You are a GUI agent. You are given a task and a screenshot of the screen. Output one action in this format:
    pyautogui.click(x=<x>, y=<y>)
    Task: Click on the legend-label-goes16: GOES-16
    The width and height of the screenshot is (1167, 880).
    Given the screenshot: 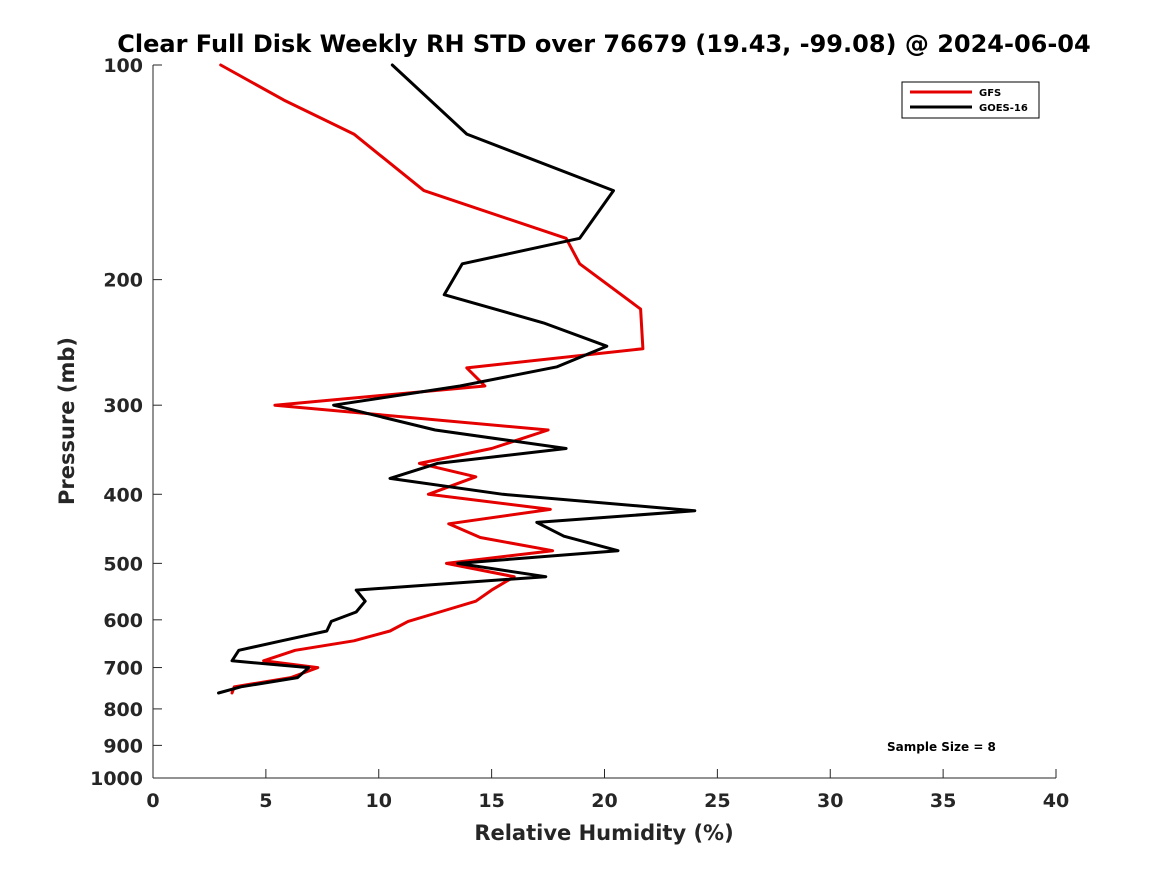 What is the action you would take?
    pyautogui.click(x=1003, y=108)
    